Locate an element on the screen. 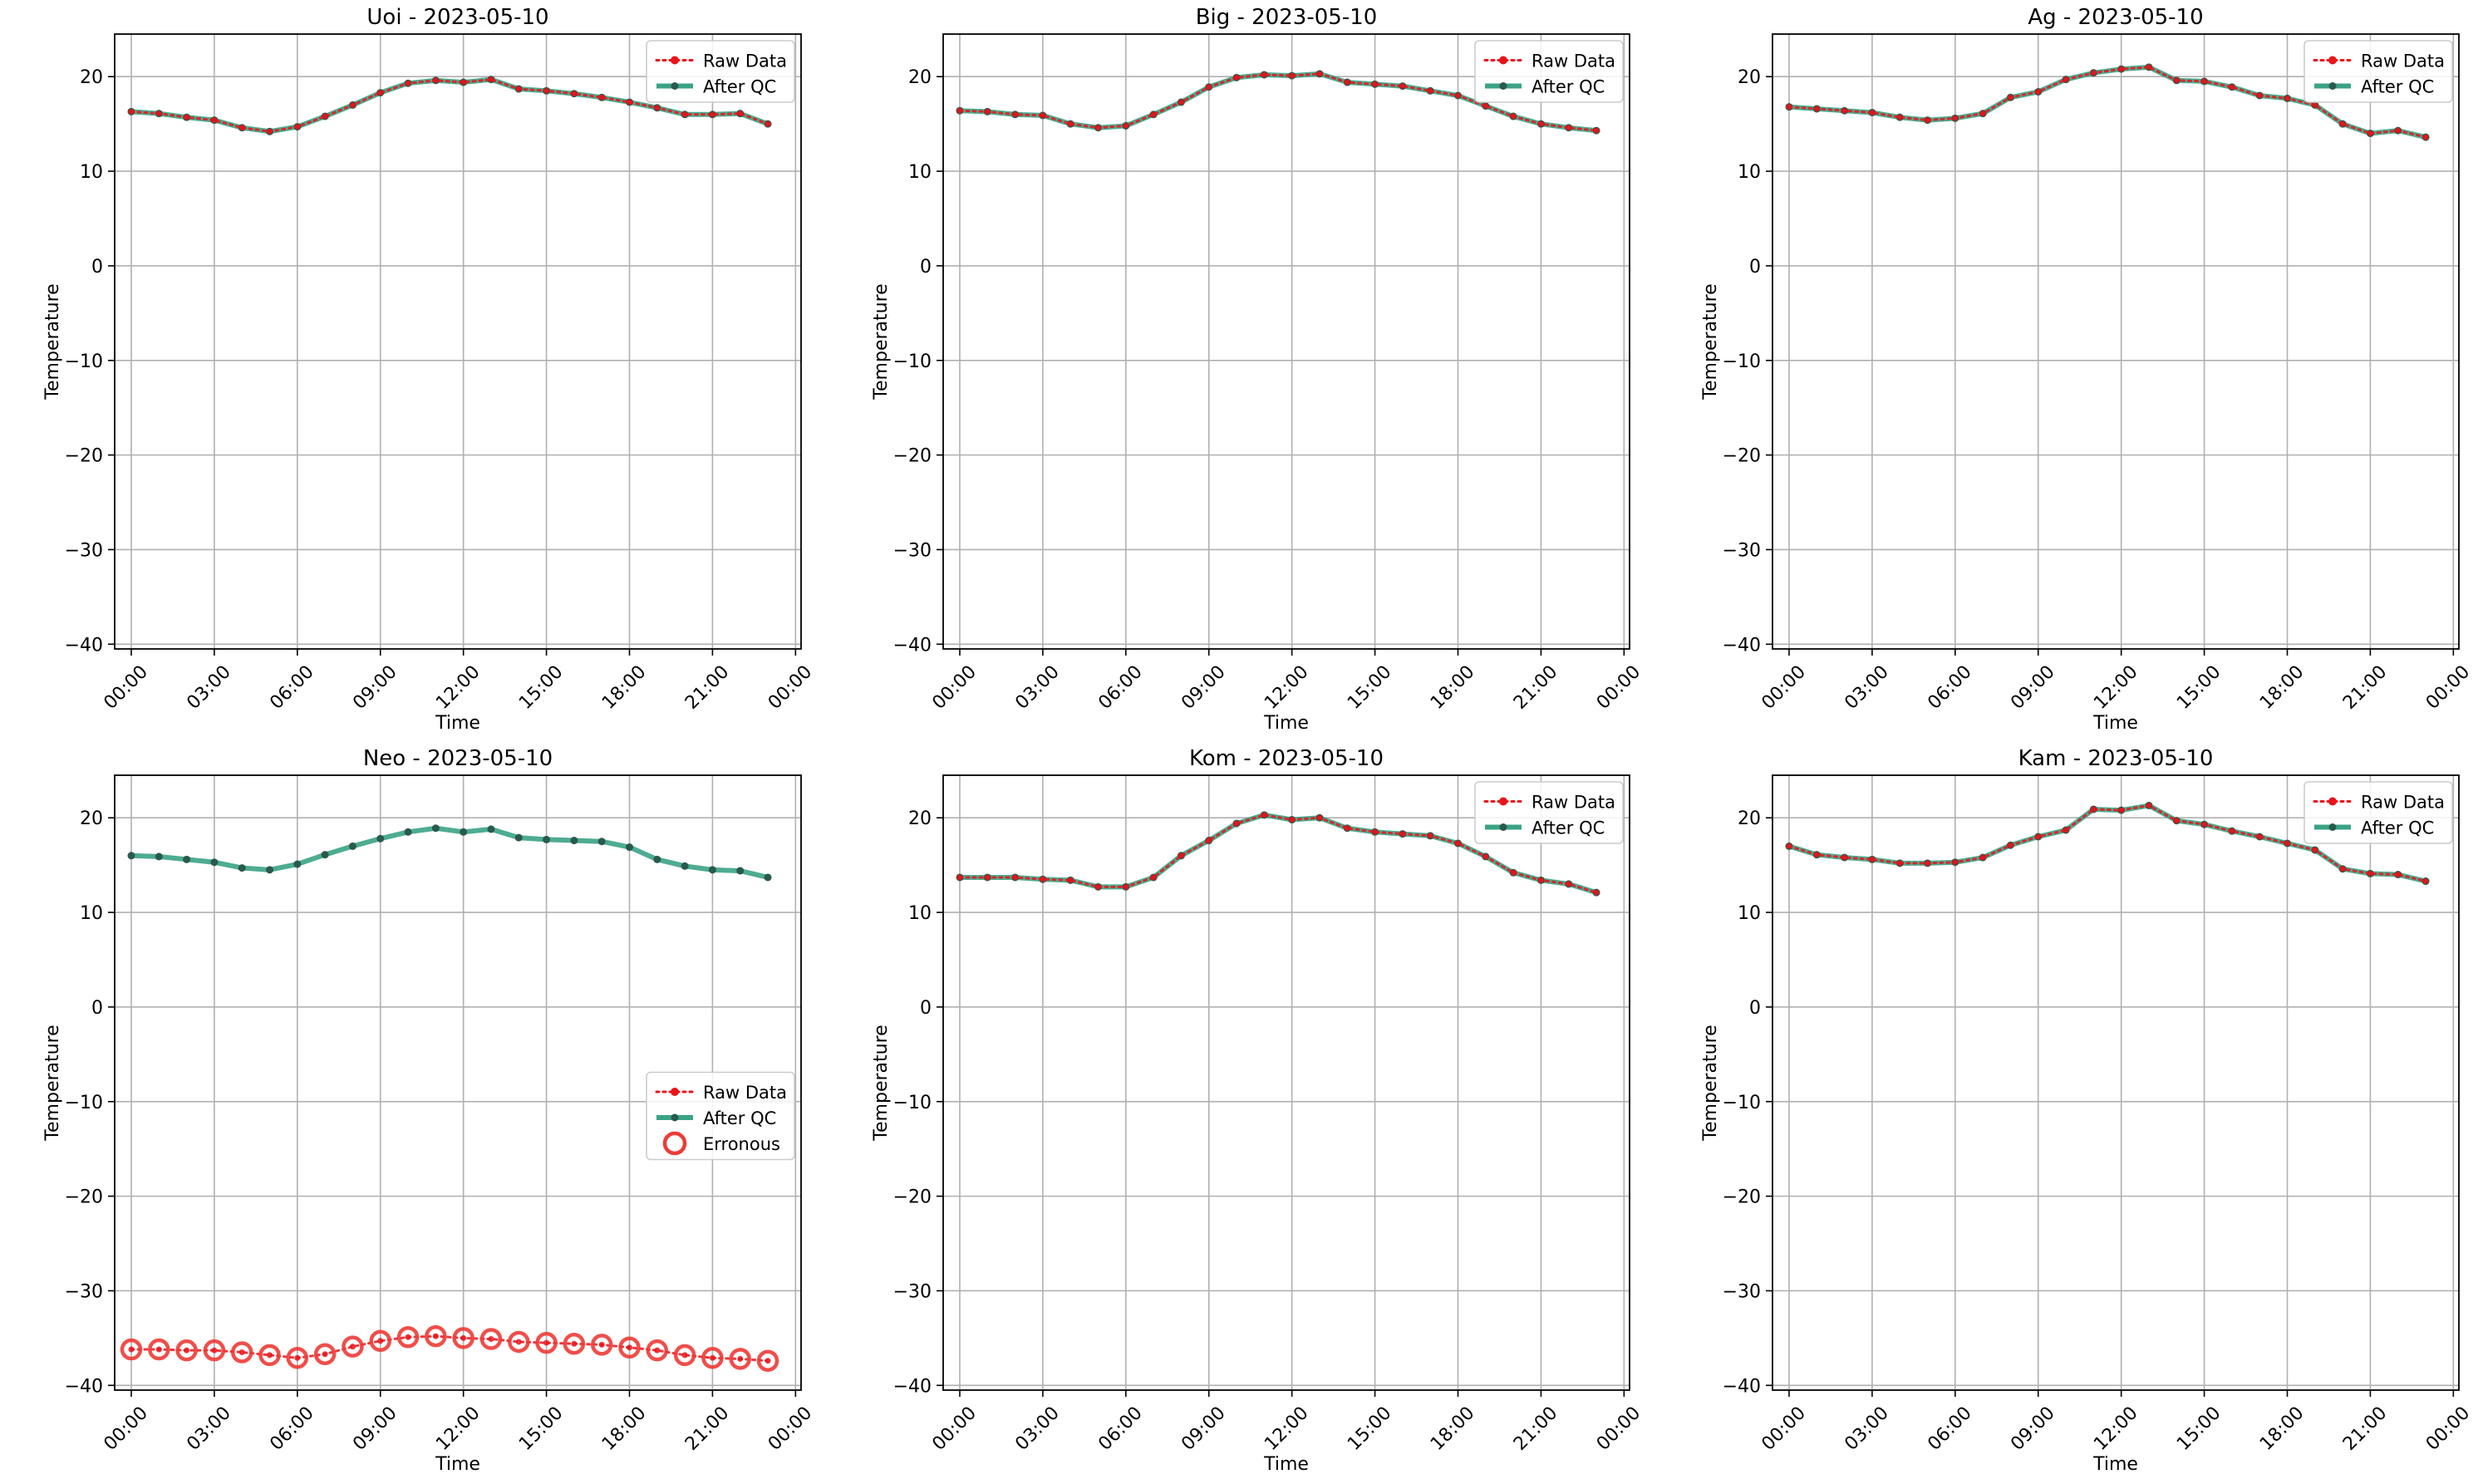  chart-title: Neo - 2023-05-10 is located at coordinates (458, 758).